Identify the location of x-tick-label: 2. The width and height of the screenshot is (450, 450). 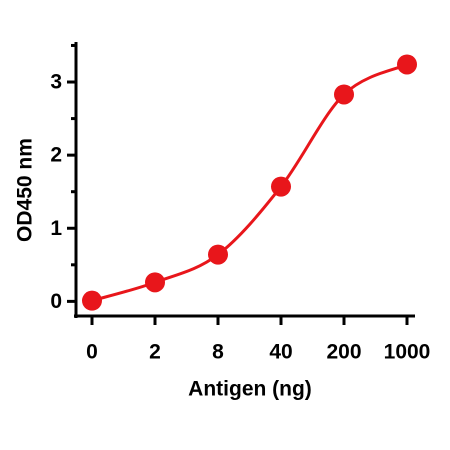
(155, 352).